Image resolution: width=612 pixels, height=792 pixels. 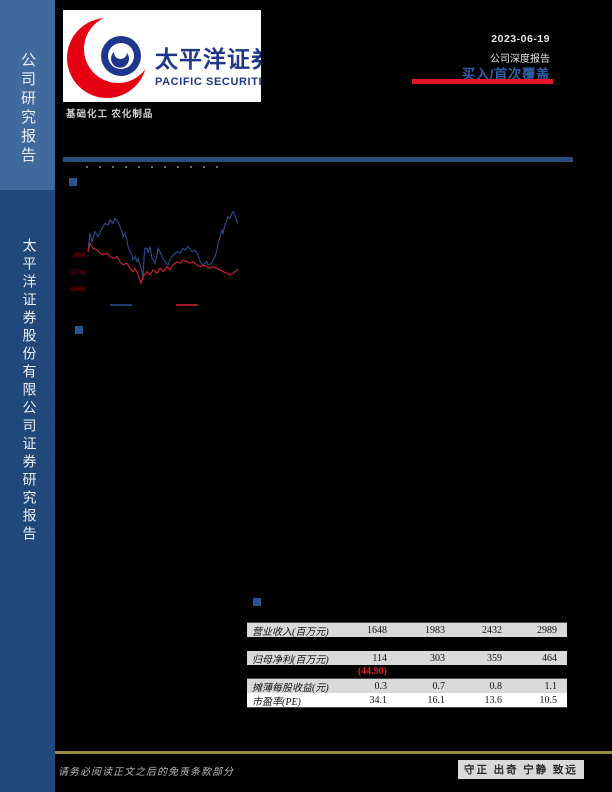 I want to click on row-label: 归母净利(百万元), so click(x=290, y=660).